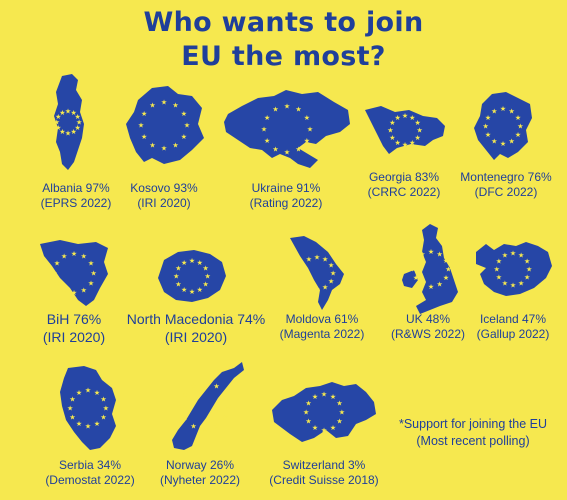 Image resolution: width=567 pixels, height=500 pixels. Describe the element at coordinates (514, 269) in the screenshot. I see `iceland-map-icon: ★★★★★★★★★ ★ ★★` at that location.